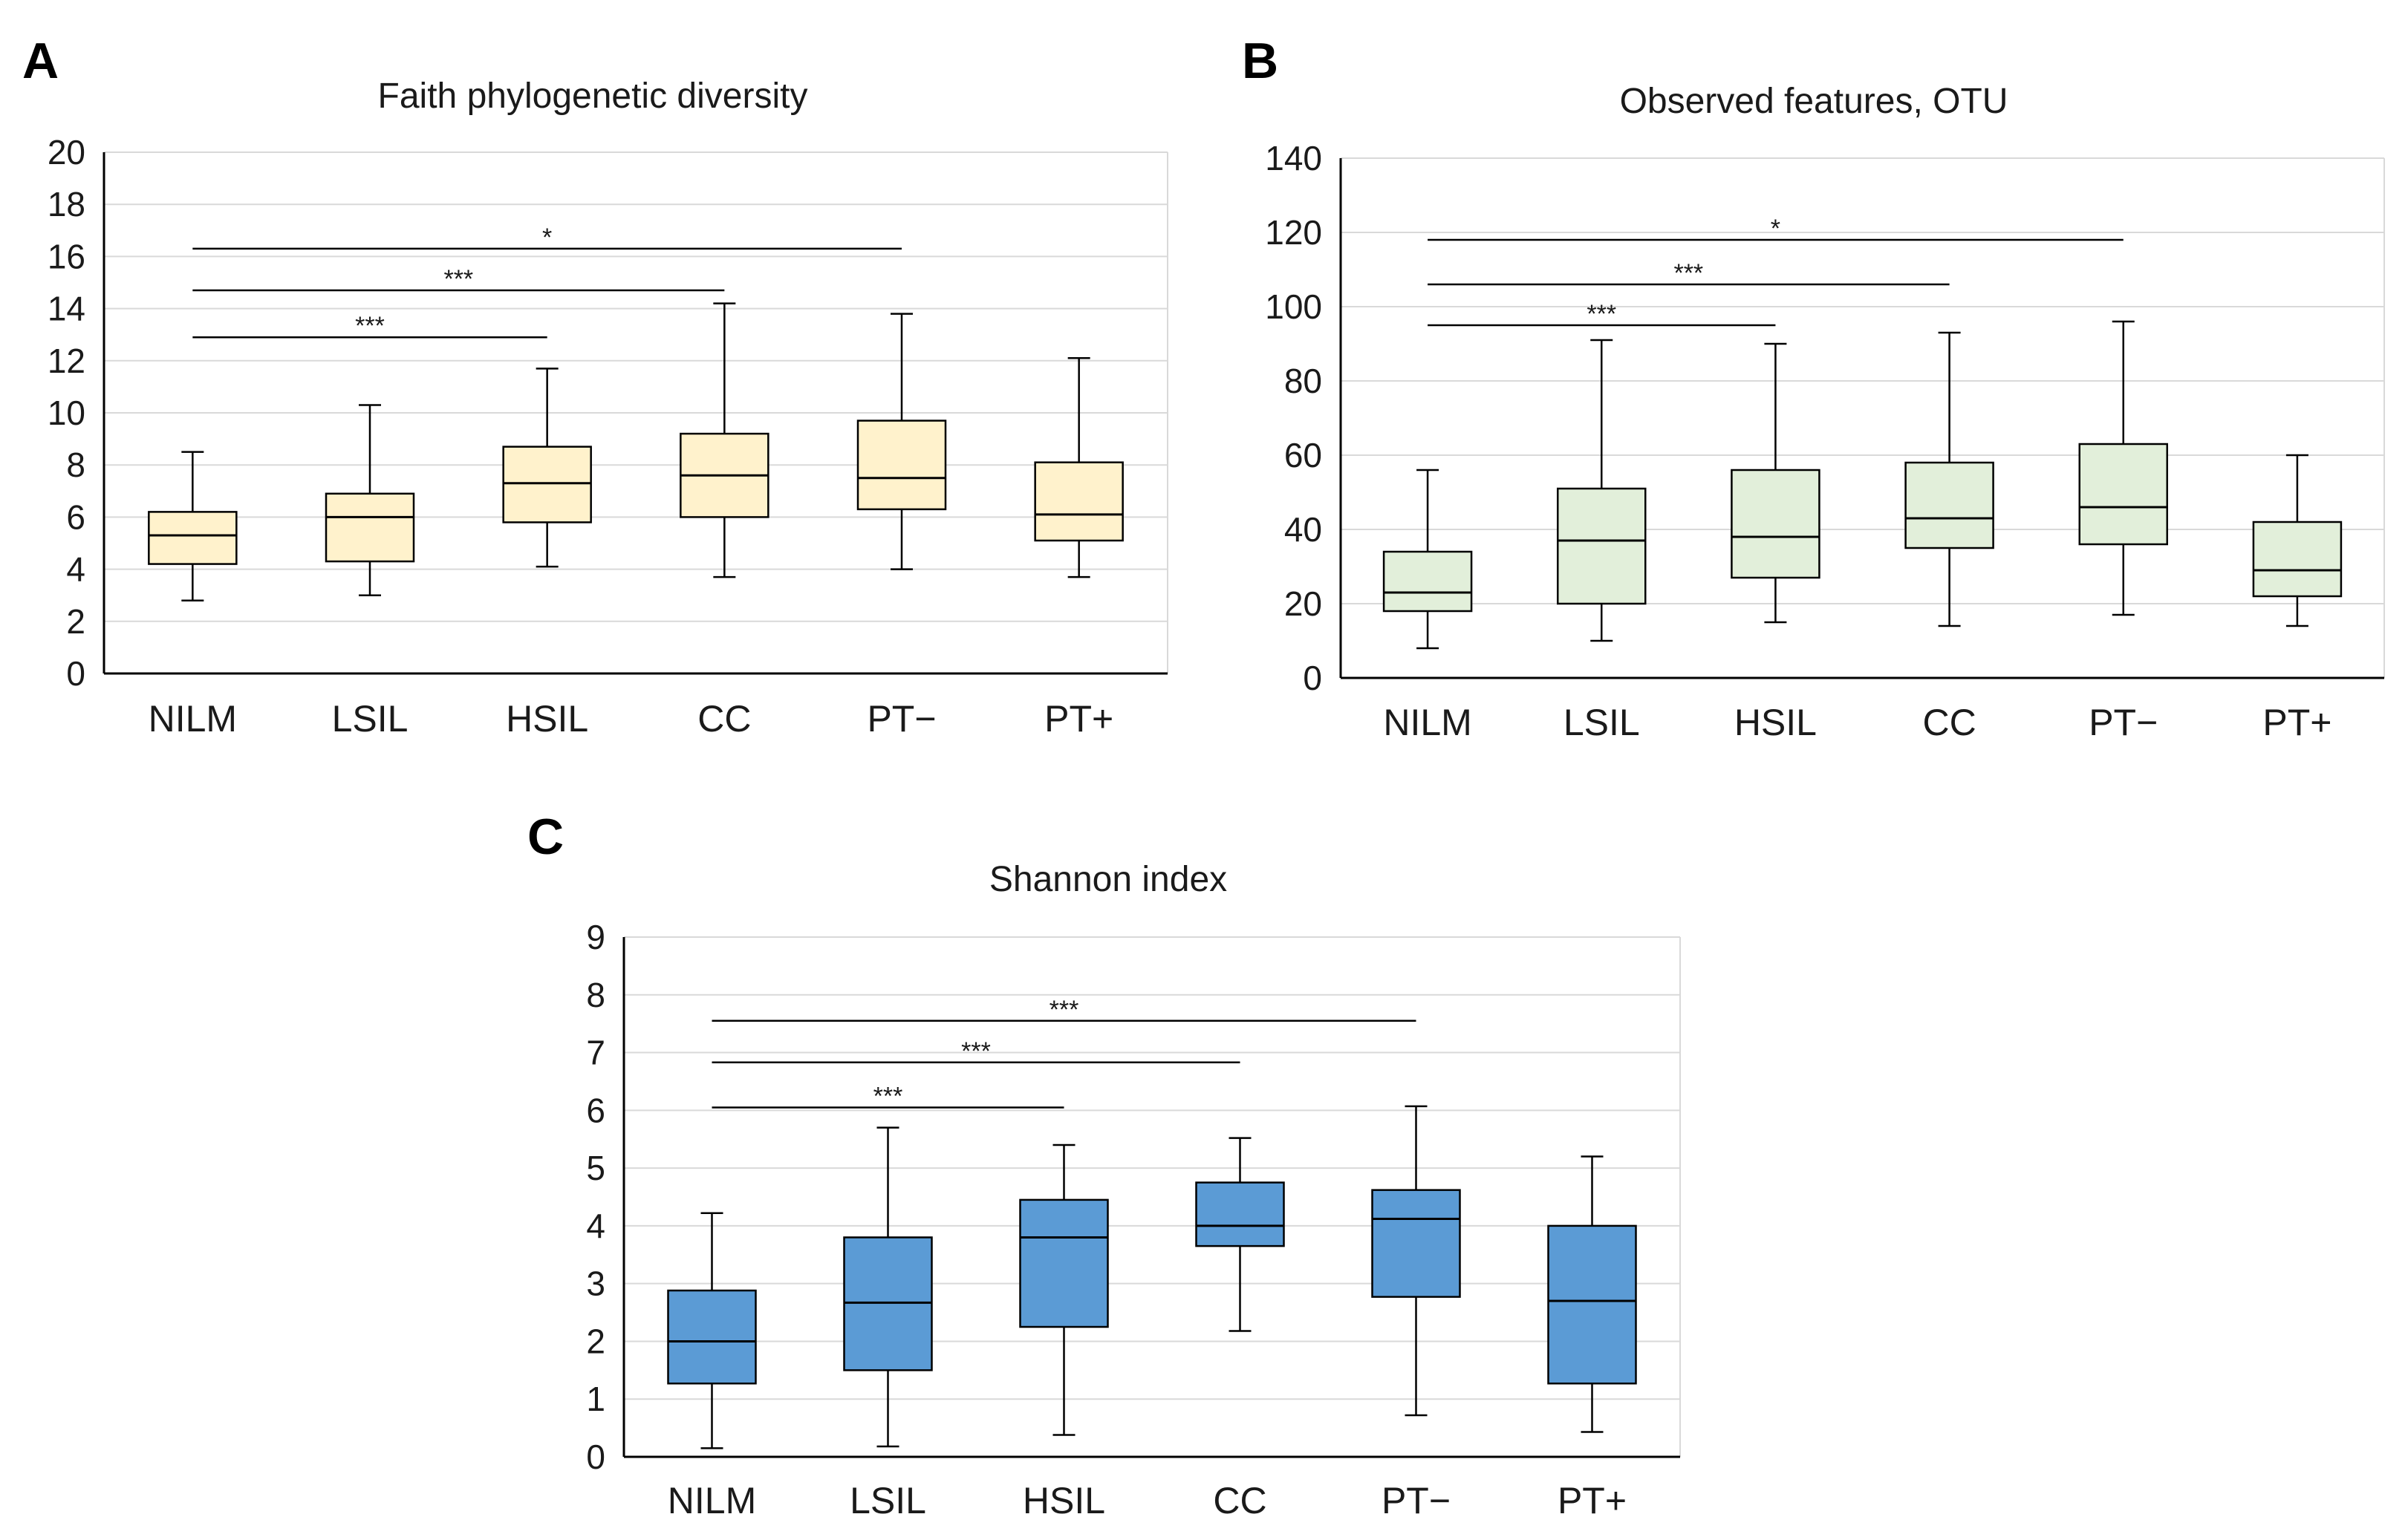  I want to click on y-tick-label-a: 4, so click(75, 570).